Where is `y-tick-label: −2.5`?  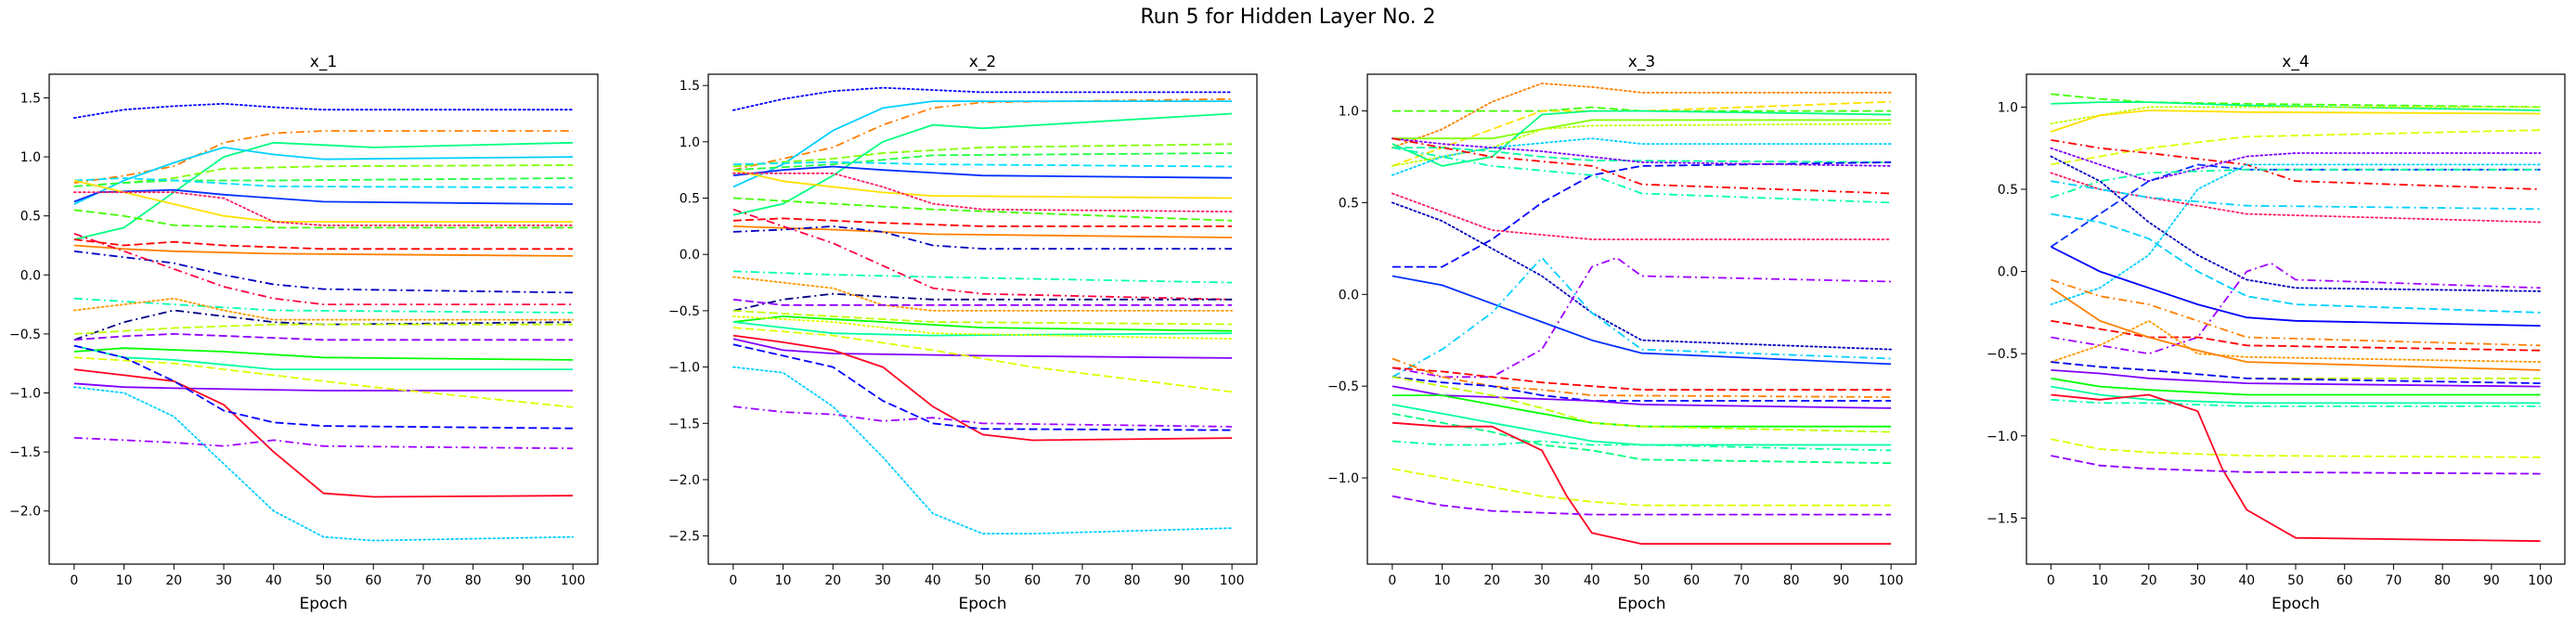
y-tick-label: −2.5 is located at coordinates (684, 537).